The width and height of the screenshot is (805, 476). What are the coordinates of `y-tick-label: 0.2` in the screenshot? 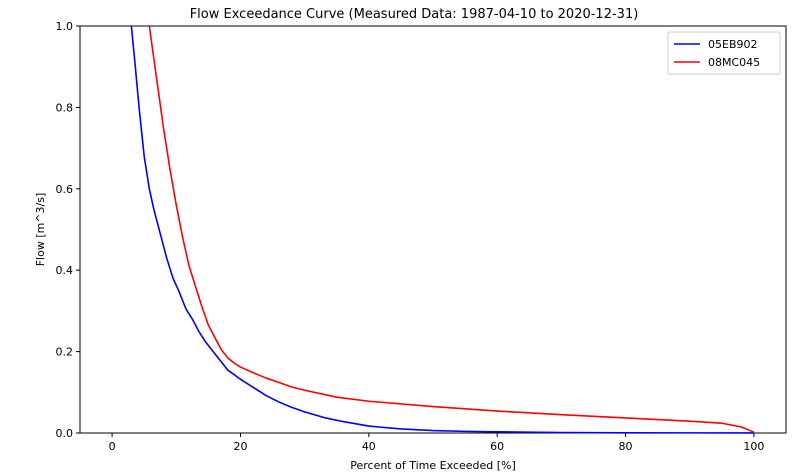 It's located at (65, 352).